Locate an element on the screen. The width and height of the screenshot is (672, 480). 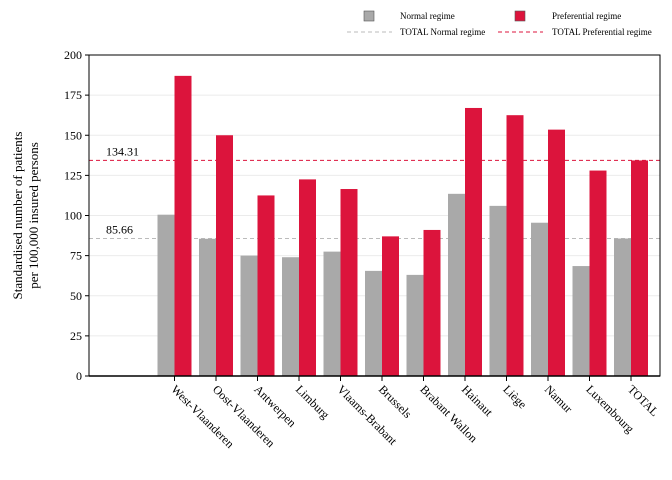
y-tick-label: 200 is located at coordinates (73, 55).